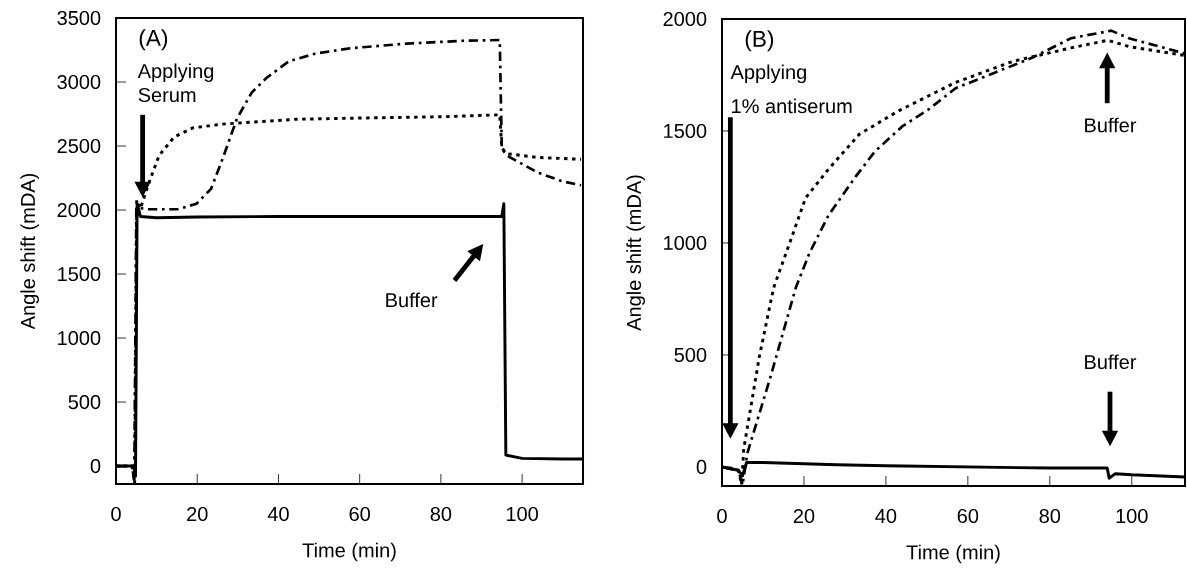 The height and width of the screenshot is (581, 1187). What do you see at coordinates (768, 74) in the screenshot?
I see `annotation: Applying` at bounding box center [768, 74].